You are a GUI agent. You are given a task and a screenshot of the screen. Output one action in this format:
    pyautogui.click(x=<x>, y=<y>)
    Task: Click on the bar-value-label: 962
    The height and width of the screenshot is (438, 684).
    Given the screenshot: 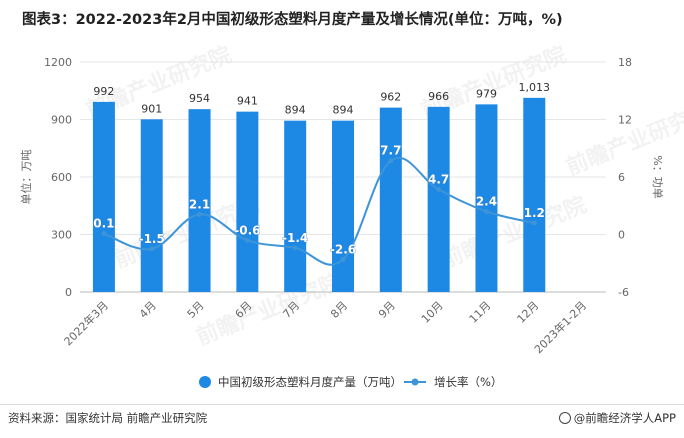 What is the action you would take?
    pyautogui.click(x=390, y=97)
    